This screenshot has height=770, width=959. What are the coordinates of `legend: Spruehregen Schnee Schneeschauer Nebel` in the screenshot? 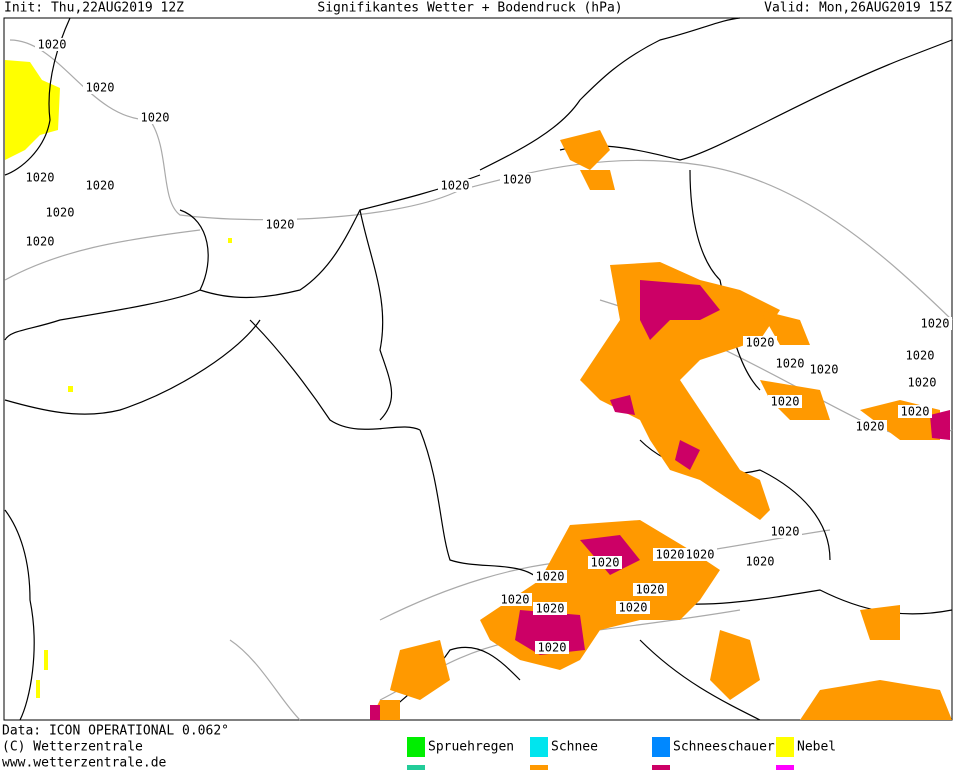 It's located at (621, 753).